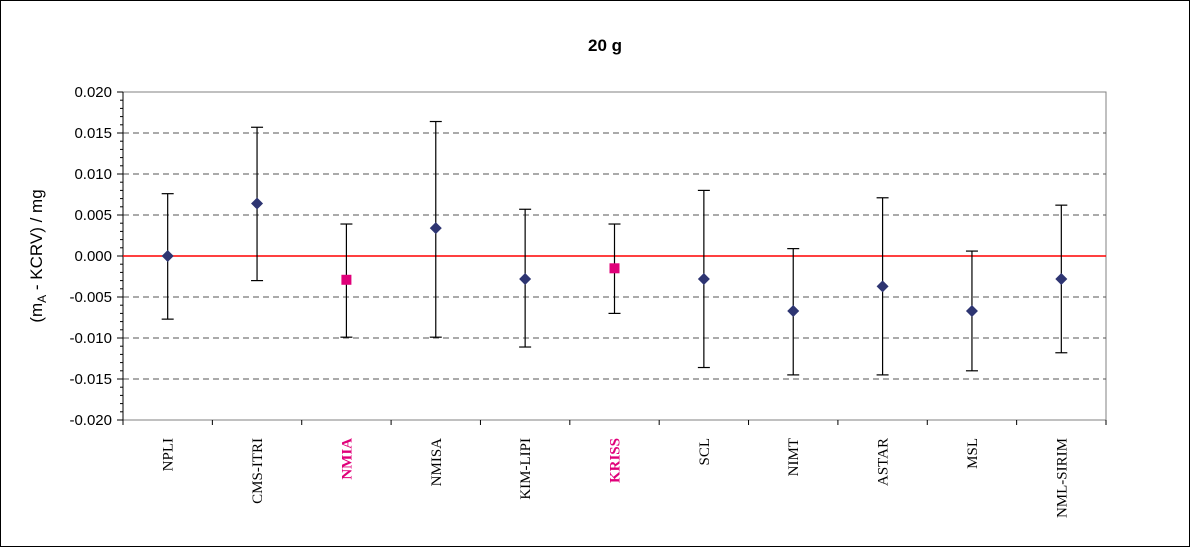  I want to click on y-tick-label: 0.015, so click(93, 133).